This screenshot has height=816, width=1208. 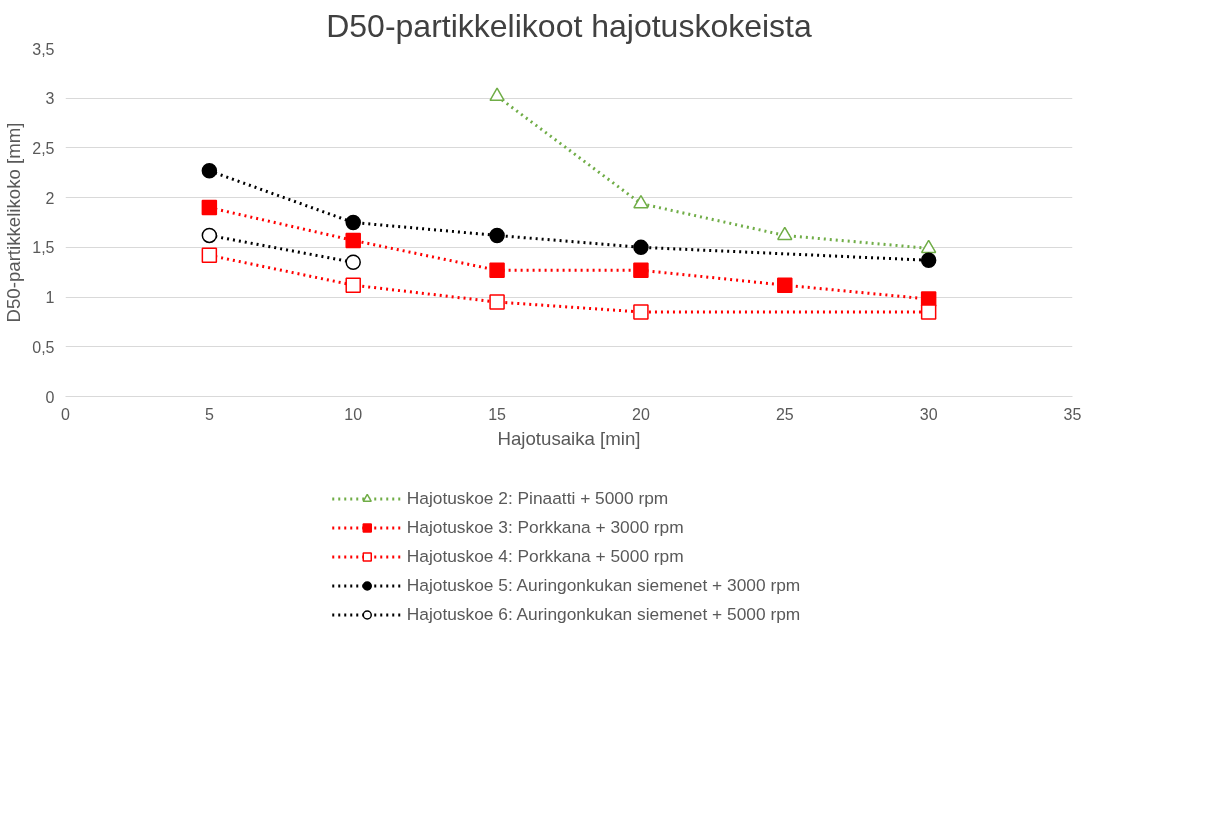 What do you see at coordinates (43, 248) in the screenshot?
I see `y-tick-label: 1,5` at bounding box center [43, 248].